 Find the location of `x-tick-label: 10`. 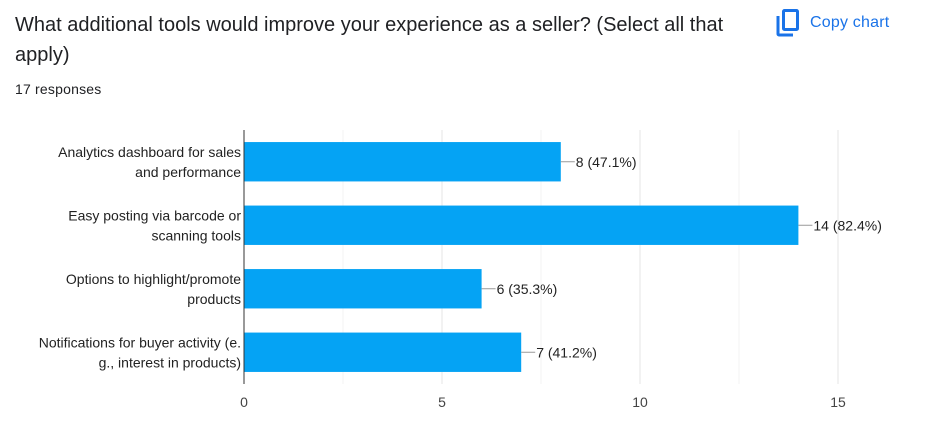

x-tick-label: 10 is located at coordinates (640, 402).